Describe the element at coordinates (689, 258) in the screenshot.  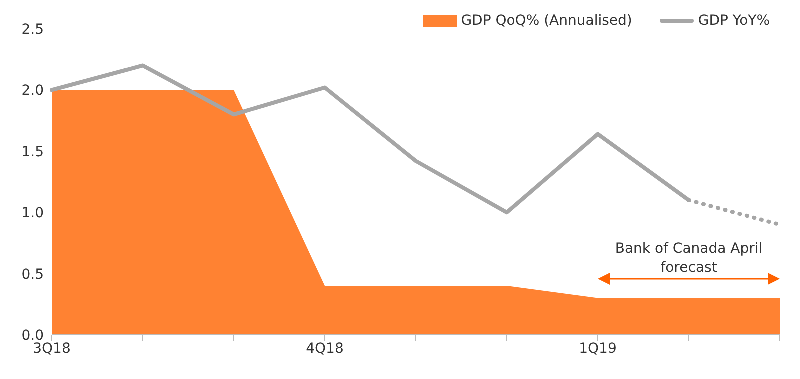
I see `annotation: Bank of Canada April forecast` at that location.